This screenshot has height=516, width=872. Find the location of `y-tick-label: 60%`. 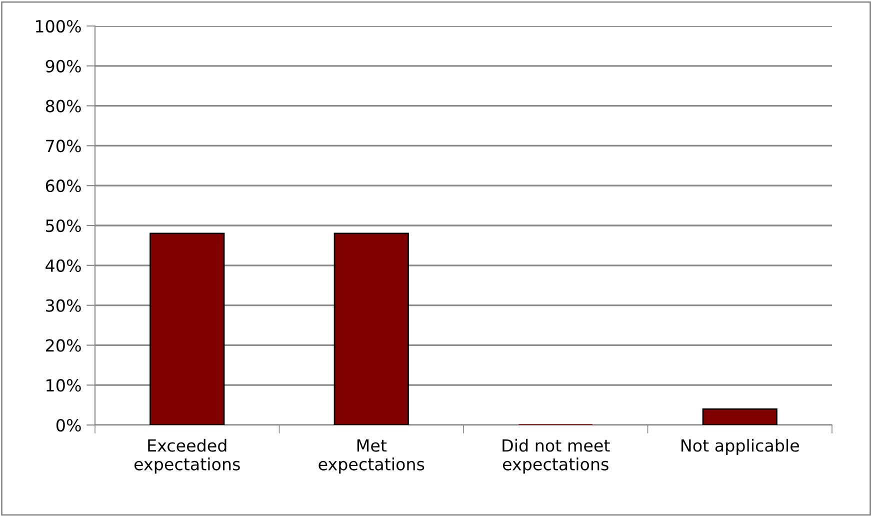

y-tick-label: 60% is located at coordinates (63, 186).